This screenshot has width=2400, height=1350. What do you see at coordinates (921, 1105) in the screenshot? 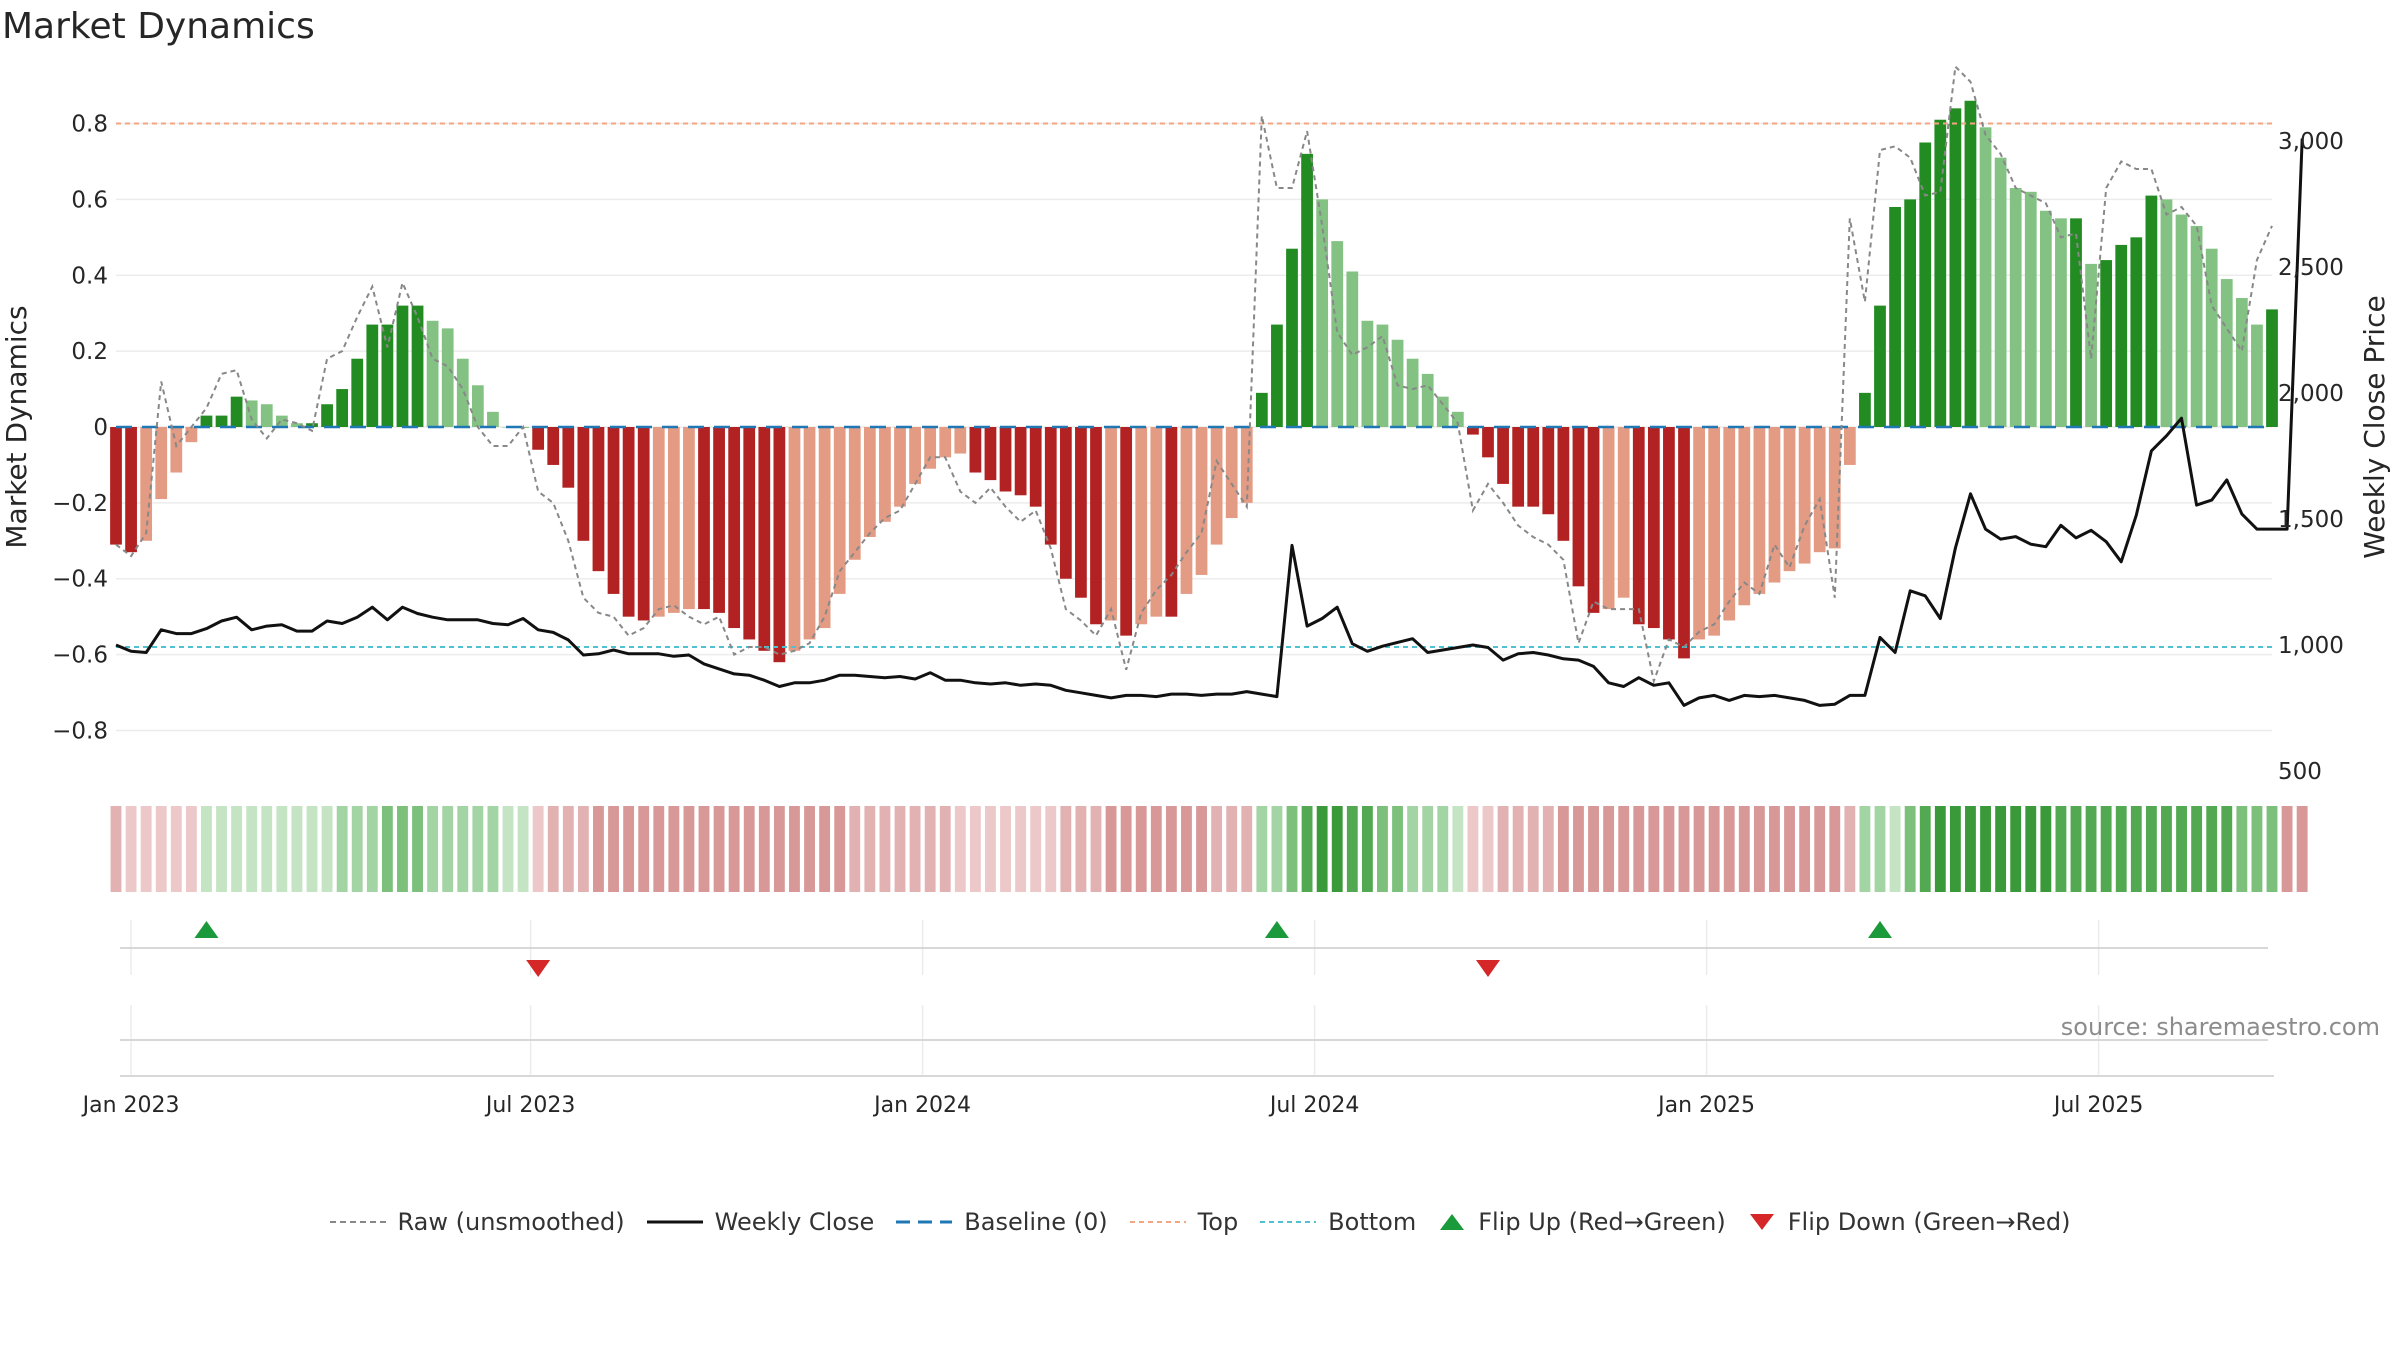
I see `x-tick-label: Jan 2024` at bounding box center [921, 1105].